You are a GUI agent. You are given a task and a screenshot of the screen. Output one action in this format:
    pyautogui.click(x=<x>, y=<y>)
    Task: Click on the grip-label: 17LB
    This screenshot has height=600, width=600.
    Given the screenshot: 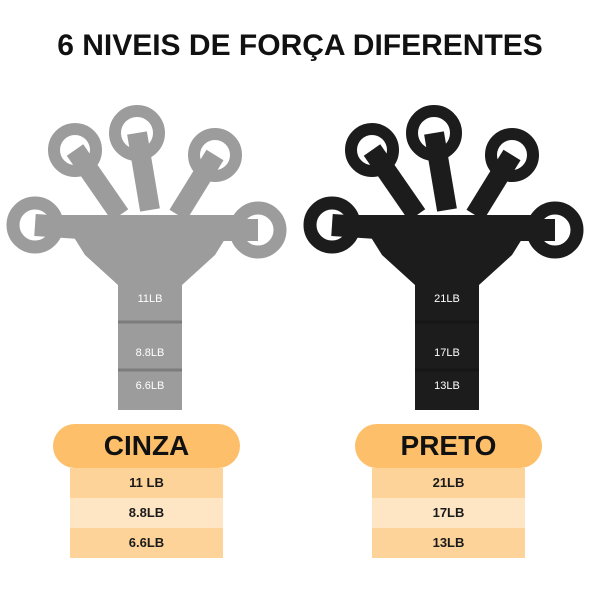 What is the action you would take?
    pyautogui.click(x=447, y=353)
    